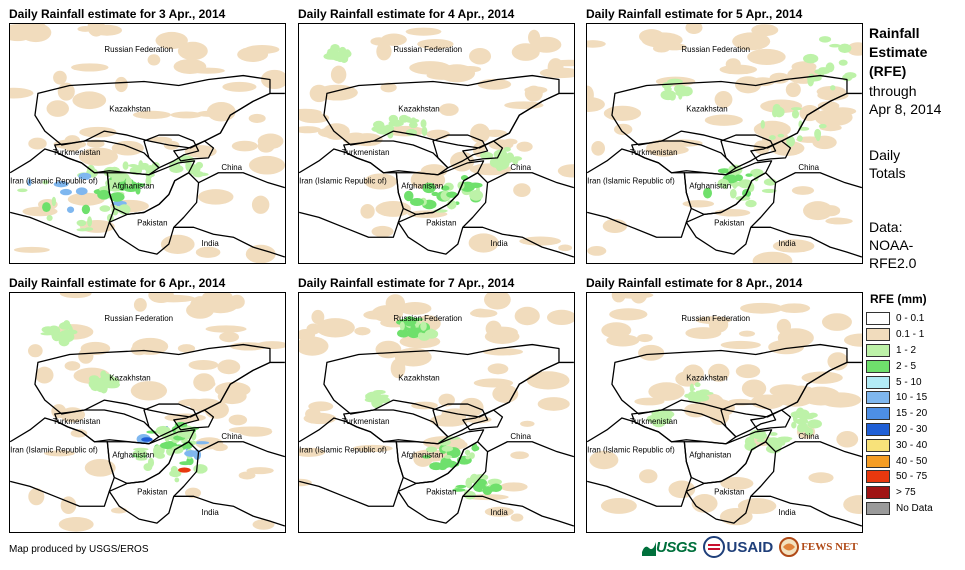 This screenshot has height=570, width=965. I want to click on country-borders, so click(724, 166).